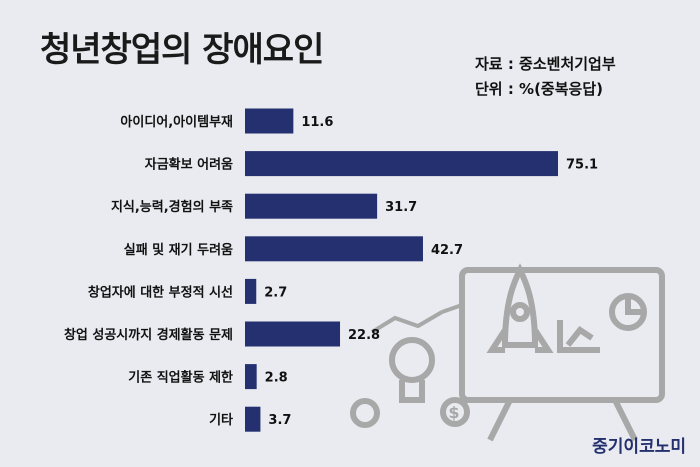 Image resolution: width=700 pixels, height=467 pixels. Describe the element at coordinates (407, 322) in the screenshot. I see `trend-line-icon` at that location.